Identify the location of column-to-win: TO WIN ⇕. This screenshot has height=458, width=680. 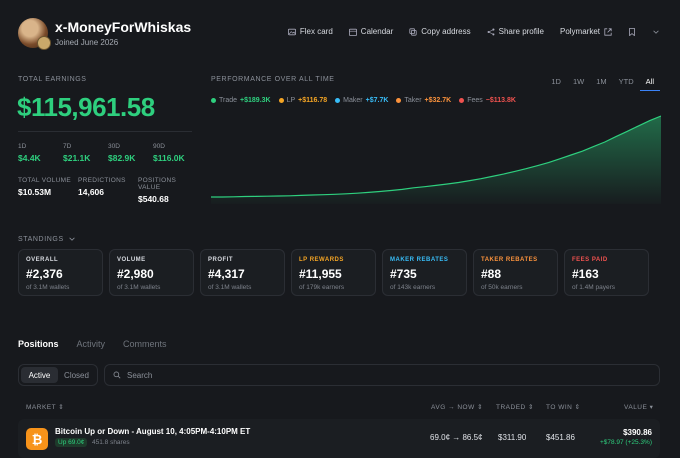
(563, 407).